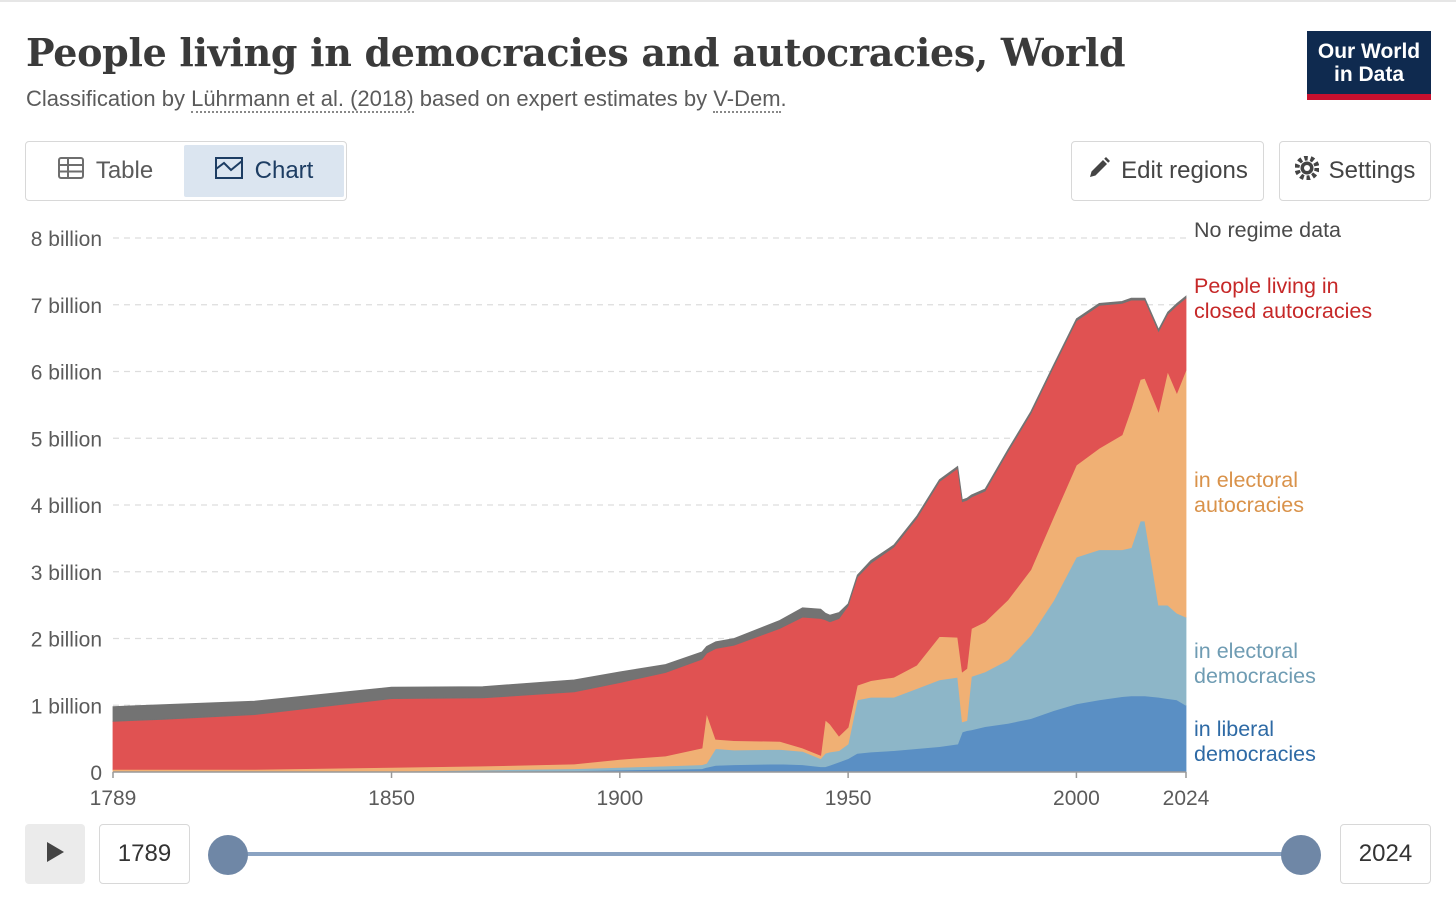 This screenshot has height=906, width=1456. I want to click on source-link-vdem: V-Dem, so click(747, 99).